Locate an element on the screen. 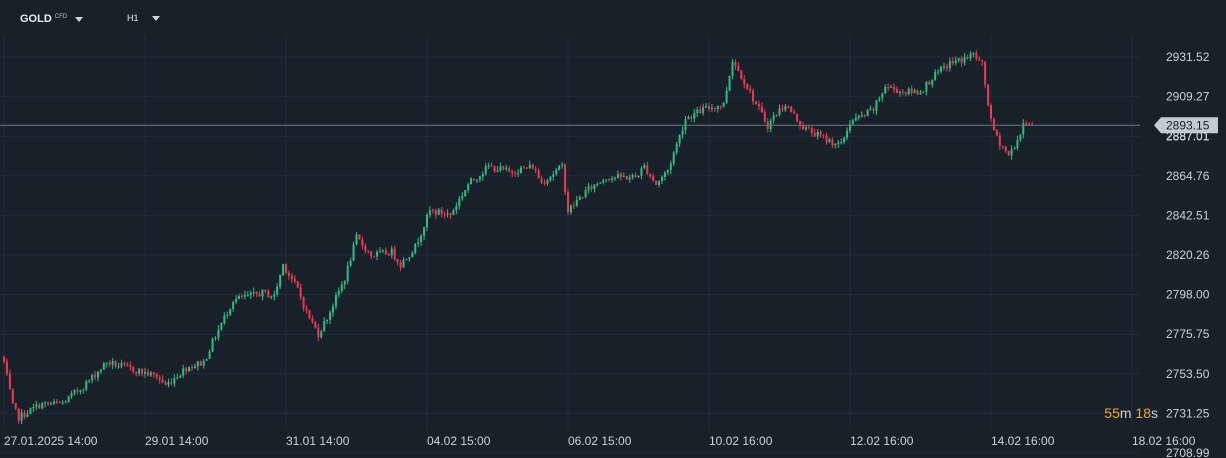  y-tick-label: 2798.00 is located at coordinates (1188, 295).